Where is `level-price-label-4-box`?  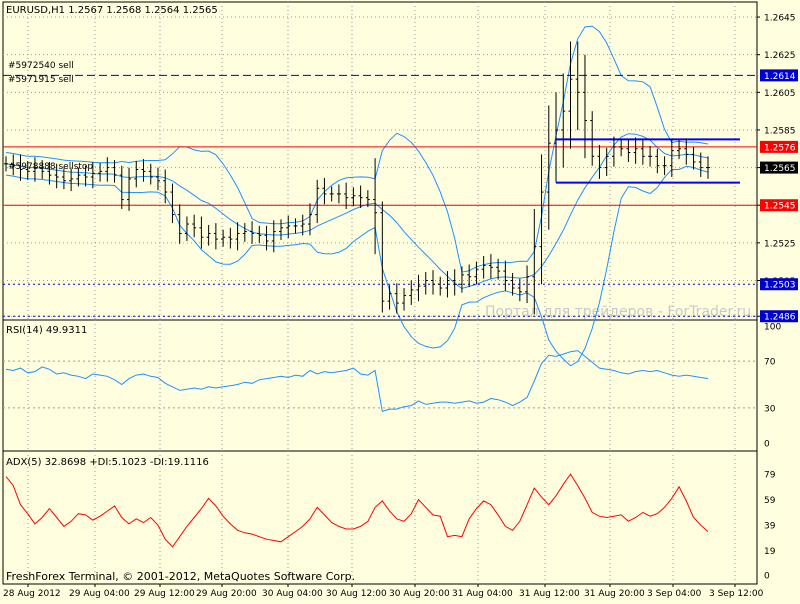
level-price-label-4-box is located at coordinates (779, 284).